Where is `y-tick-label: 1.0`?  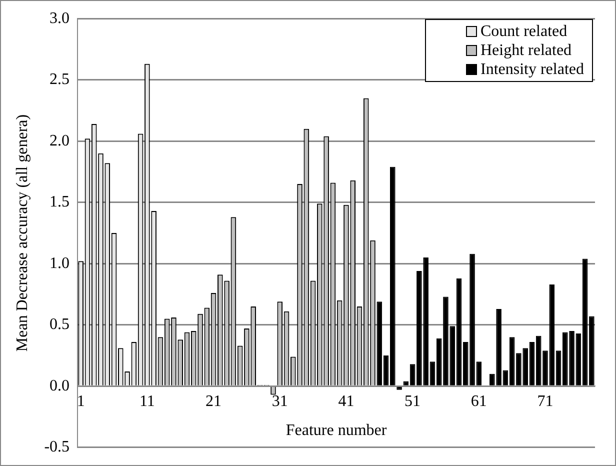
y-tick-label: 1.0 is located at coordinates (60, 263).